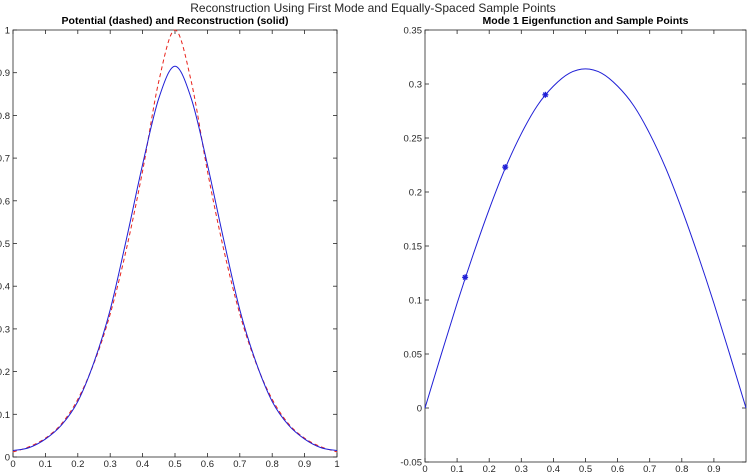 This screenshot has width=747, height=474. I want to click on x-tick-label: 1, so click(336, 464).